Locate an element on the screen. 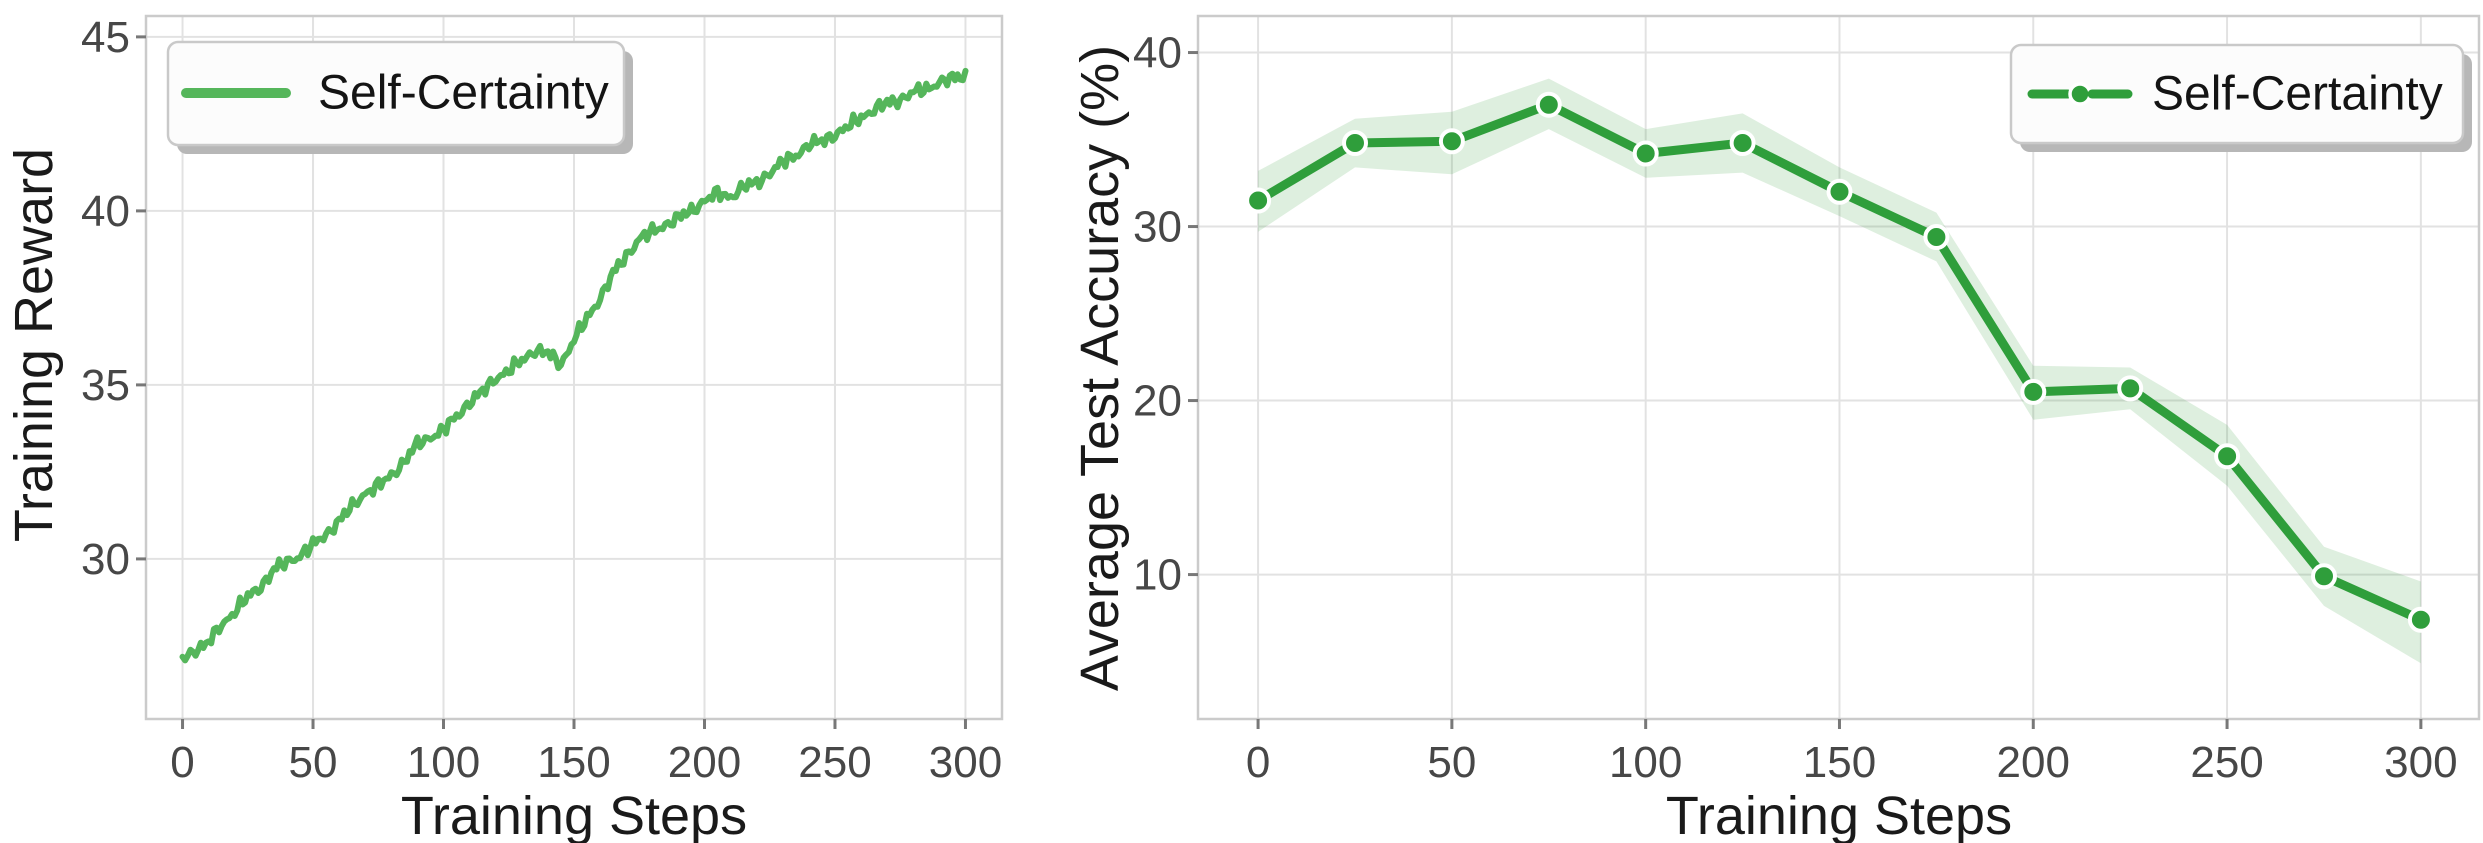 Image resolution: width=2483 pixels, height=843 pixels. right-legend: Self-Certainty is located at coordinates (2240, 97).